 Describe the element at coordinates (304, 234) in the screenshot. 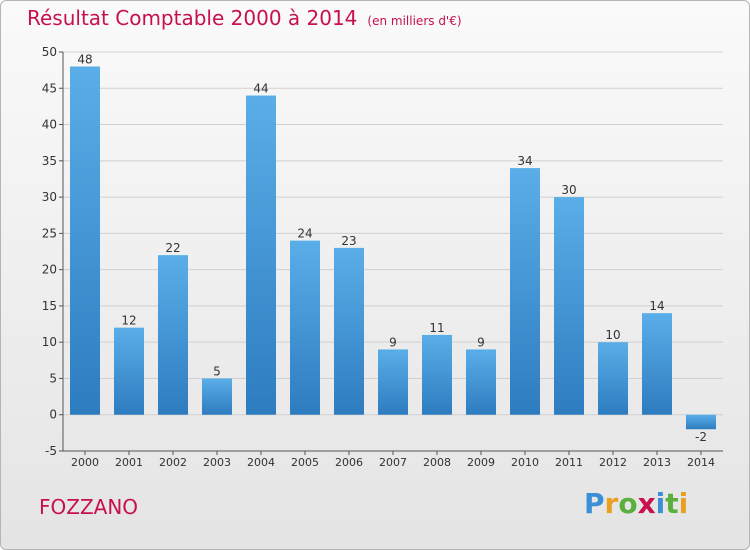

I see `data-label: 24` at that location.